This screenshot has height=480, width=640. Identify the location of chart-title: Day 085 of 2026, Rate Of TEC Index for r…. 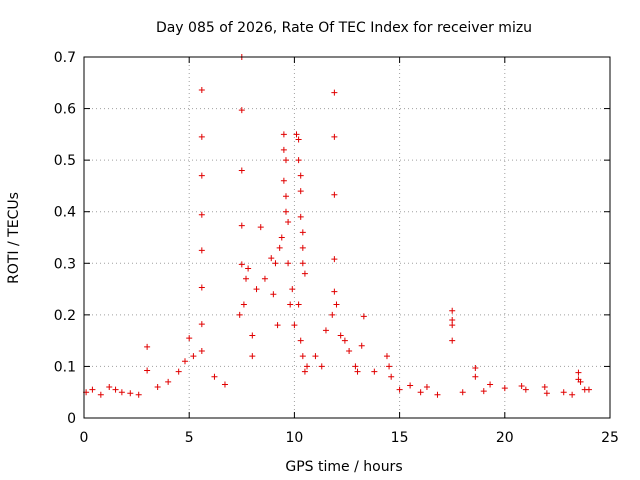
(344, 28).